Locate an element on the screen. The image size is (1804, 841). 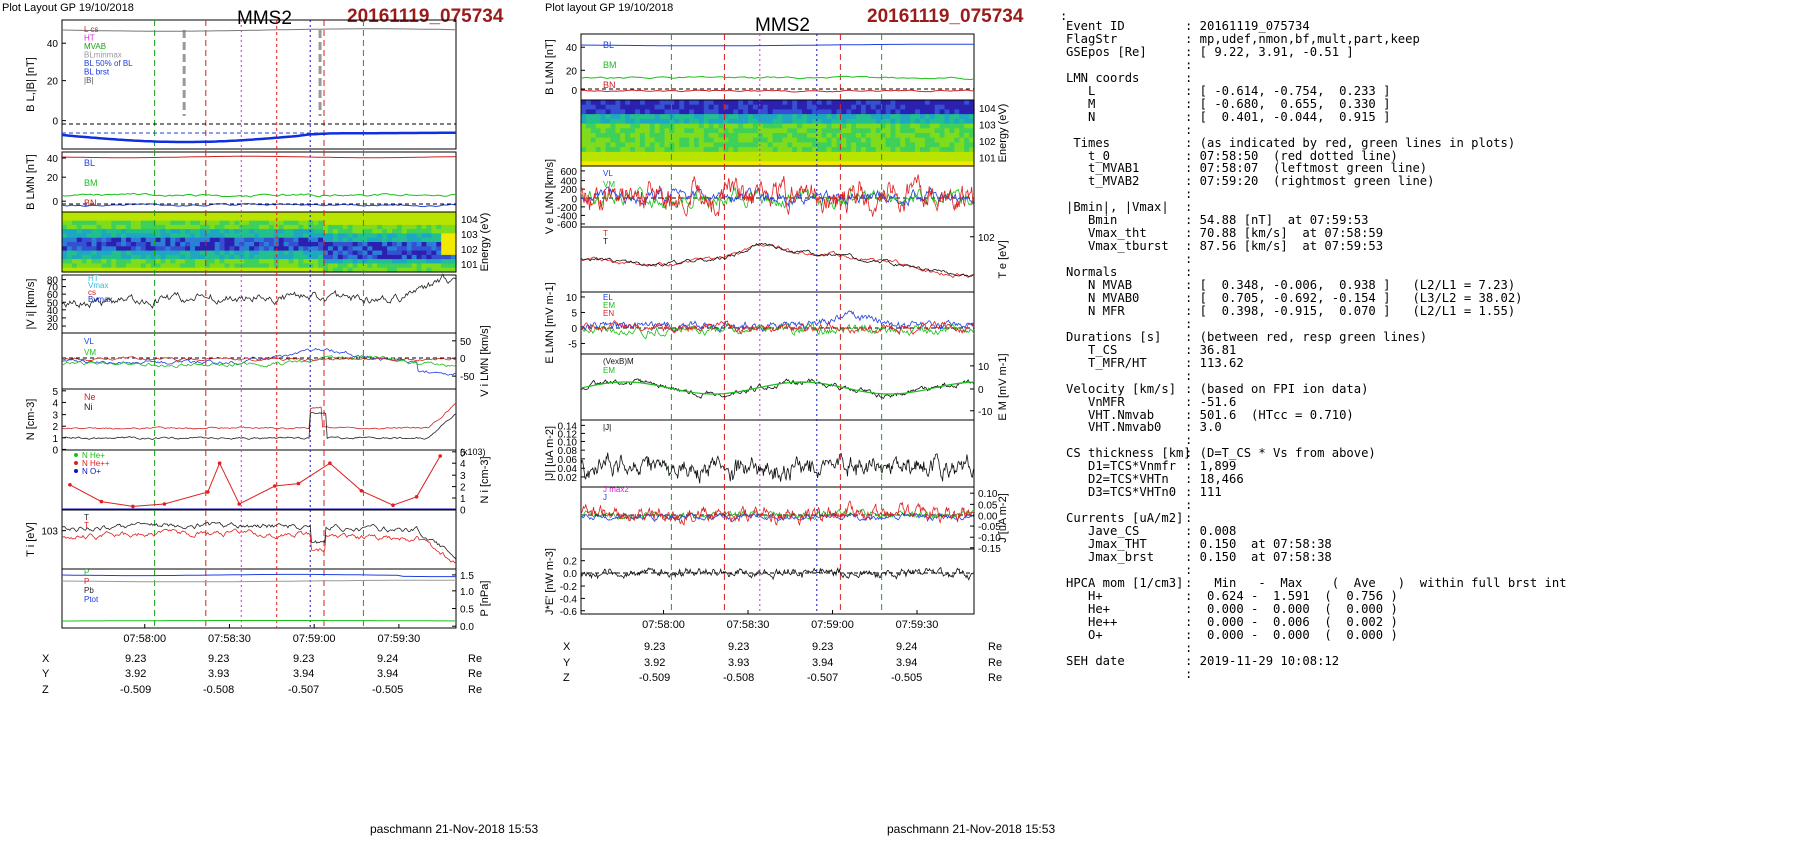
right-EM-rtick-0: 10 is located at coordinates (984, 367).